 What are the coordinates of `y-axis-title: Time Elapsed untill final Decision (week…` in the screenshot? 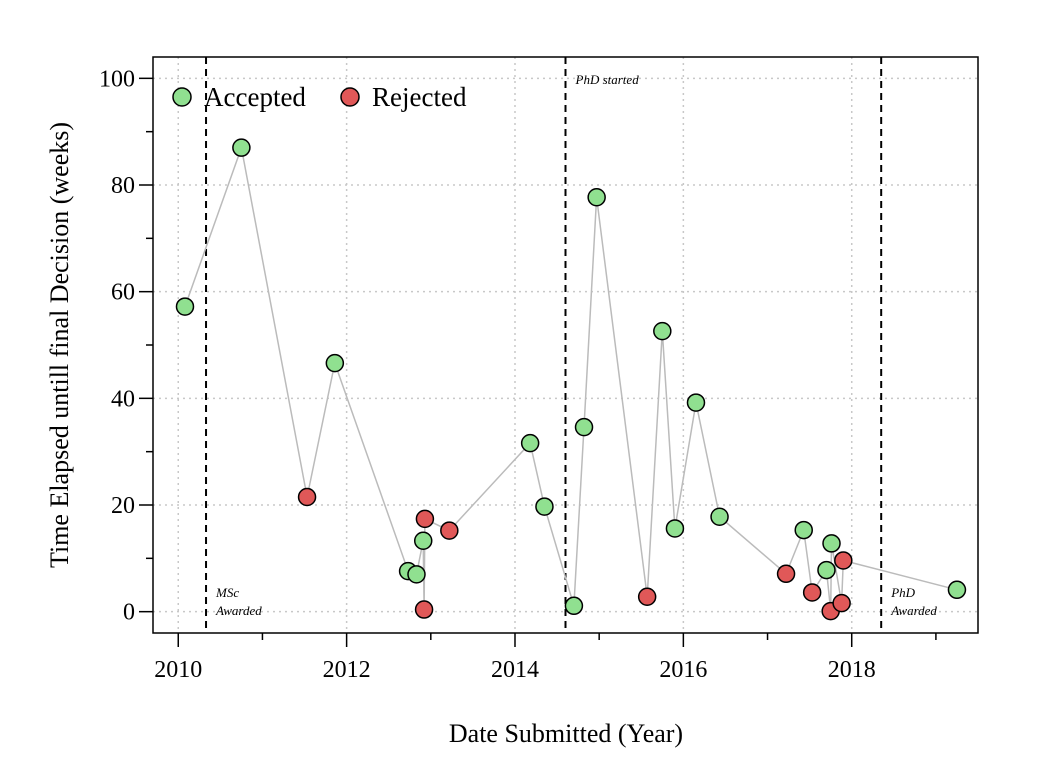 It's located at (59, 345).